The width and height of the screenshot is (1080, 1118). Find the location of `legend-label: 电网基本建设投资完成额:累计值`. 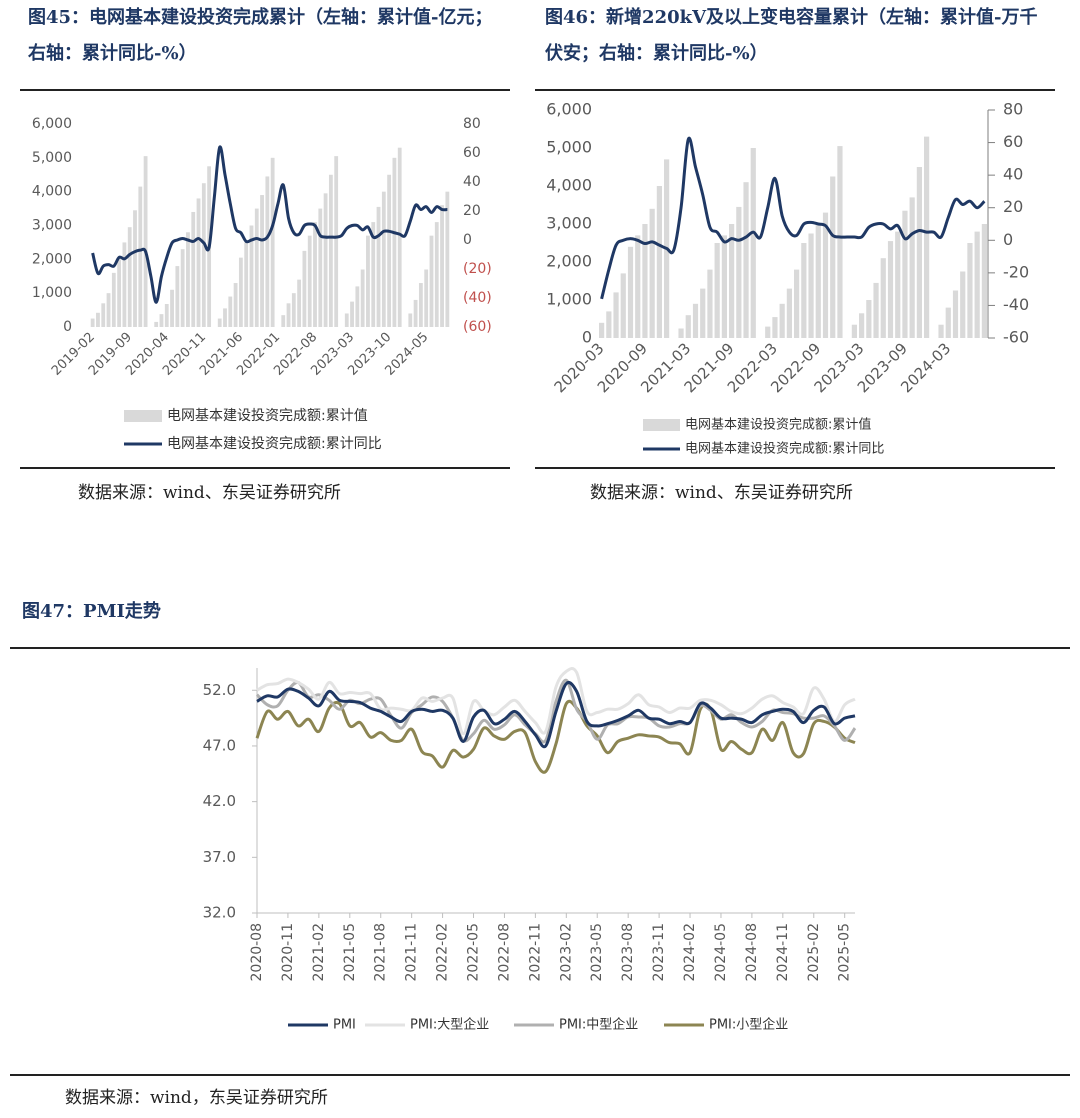

legend-label: 电网基本建设投资完成额:累计值 is located at coordinates (778, 425).